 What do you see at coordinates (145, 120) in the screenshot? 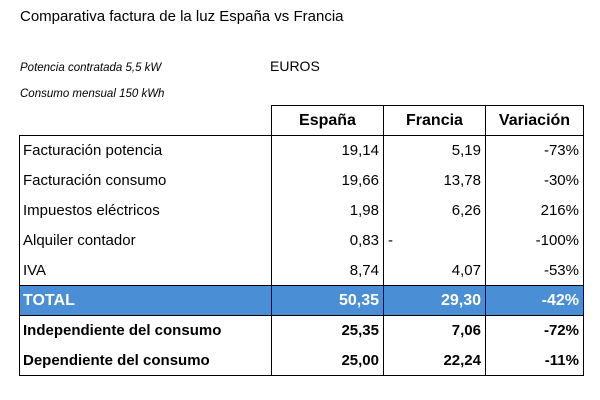
I see `header-blank-cell` at bounding box center [145, 120].